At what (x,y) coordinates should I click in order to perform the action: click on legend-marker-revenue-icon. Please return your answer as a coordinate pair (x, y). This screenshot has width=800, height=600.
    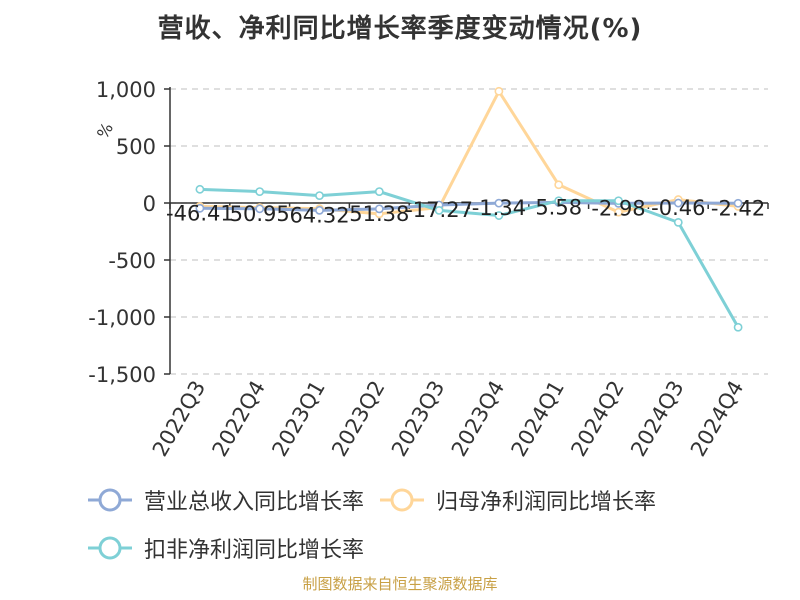
    Looking at the image, I should click on (110, 500).